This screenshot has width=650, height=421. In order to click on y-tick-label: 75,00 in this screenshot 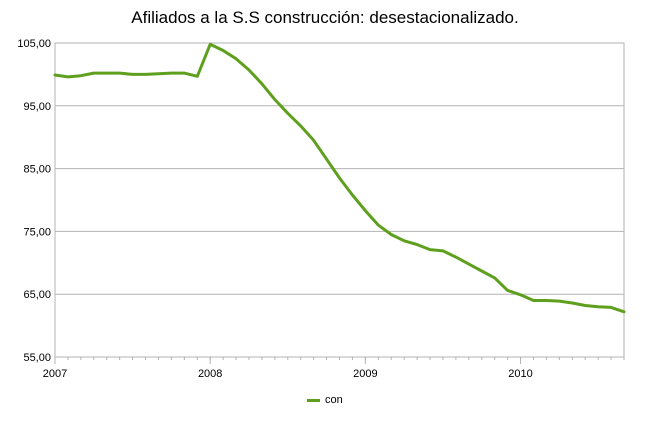, I will do `click(37, 232)`.